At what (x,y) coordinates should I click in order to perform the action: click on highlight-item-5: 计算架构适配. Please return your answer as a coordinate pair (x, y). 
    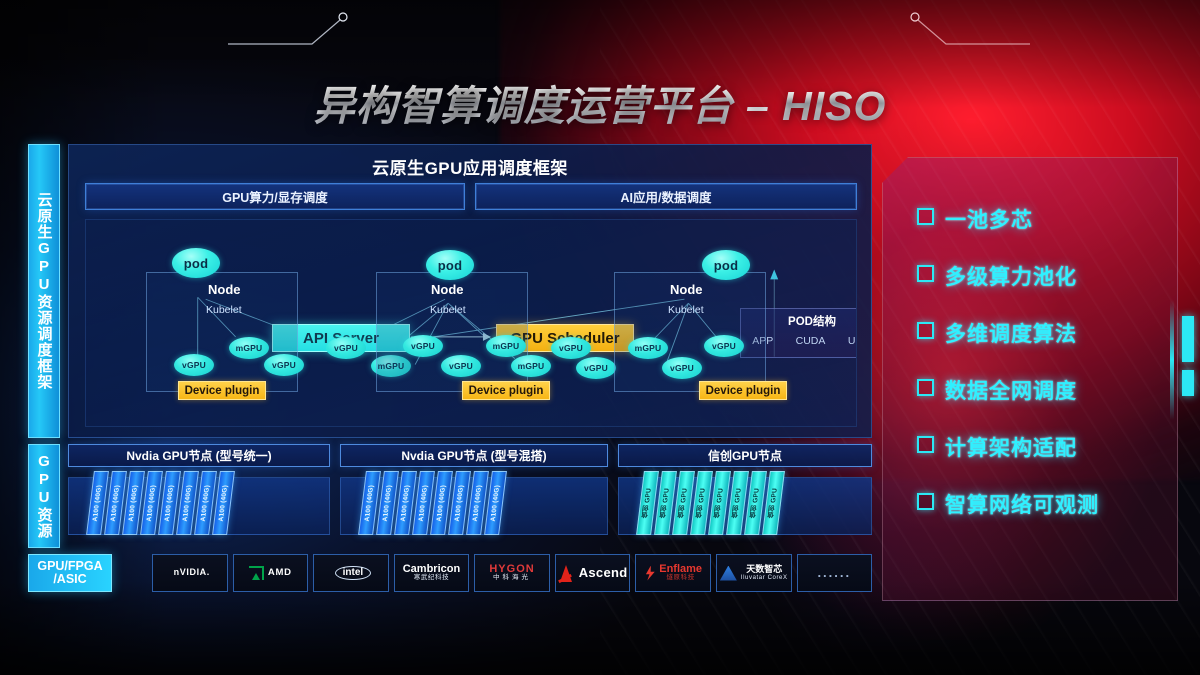
    Looking at the image, I should click on (1047, 460).